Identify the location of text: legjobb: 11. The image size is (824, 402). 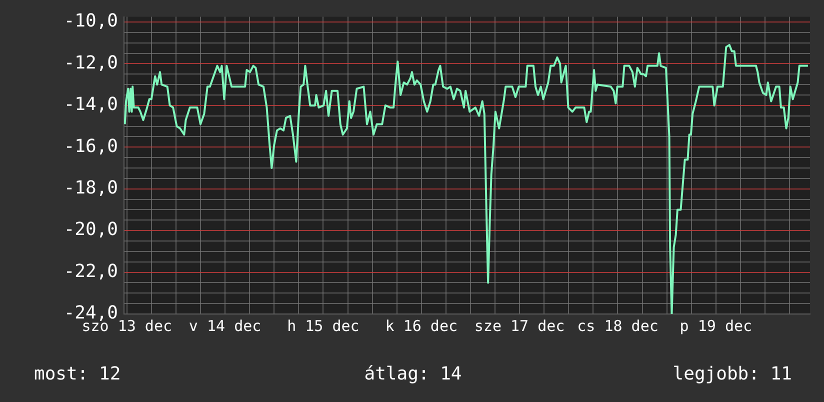
(732, 374).